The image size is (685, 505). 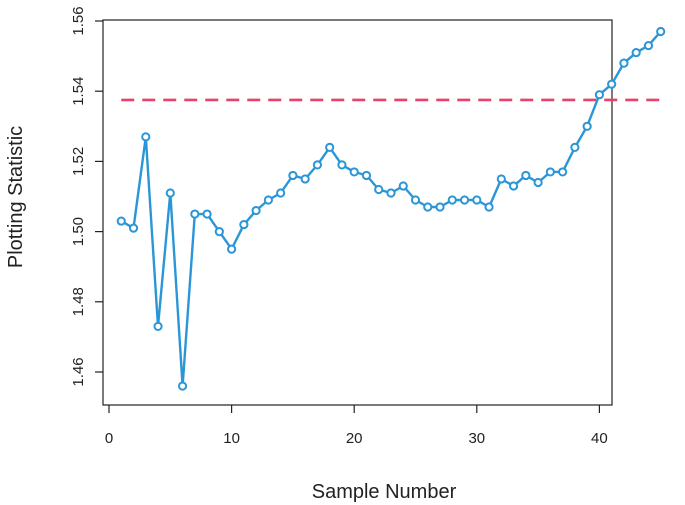 I want to click on x-tick-label: 0, so click(x=109, y=438).